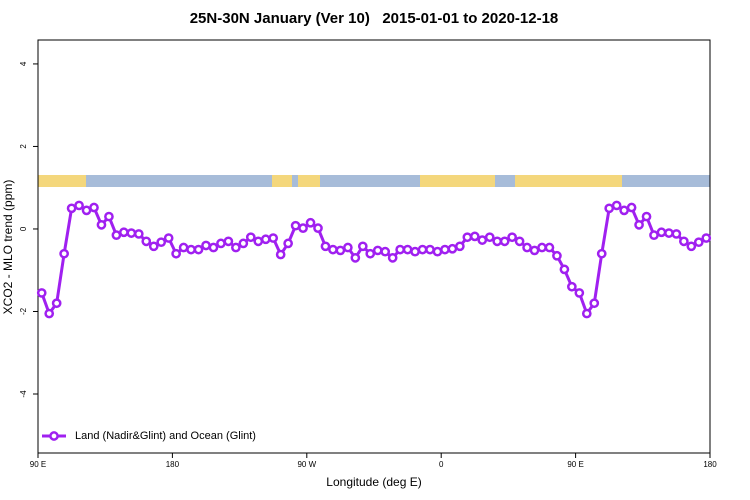 This screenshot has height=500, width=750. I want to click on legend-label: Land (Nadir&Glint) and Ocean (Glint), so click(165, 436).